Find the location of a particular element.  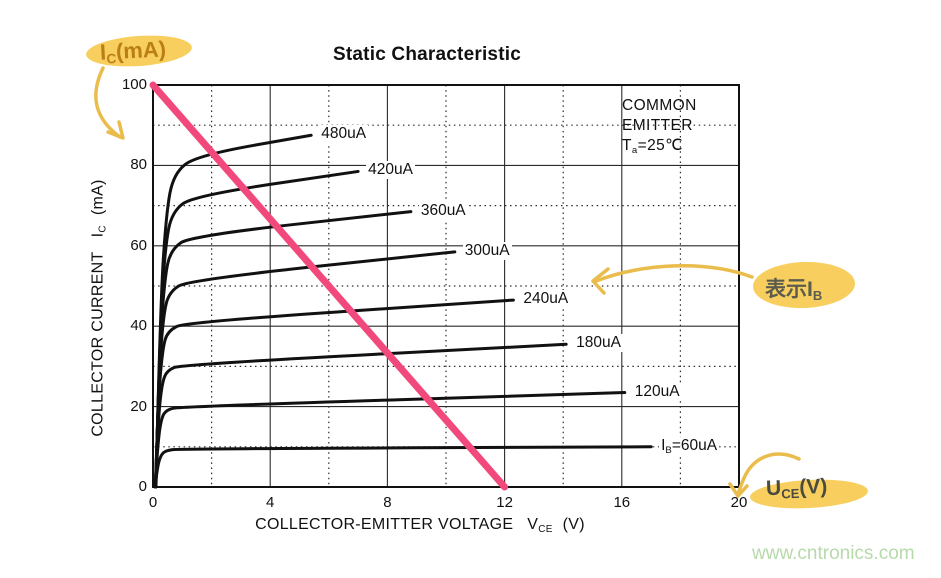

inset-condition-label: COMMON EMITTER Ta=25℃ is located at coordinates (659, 128).